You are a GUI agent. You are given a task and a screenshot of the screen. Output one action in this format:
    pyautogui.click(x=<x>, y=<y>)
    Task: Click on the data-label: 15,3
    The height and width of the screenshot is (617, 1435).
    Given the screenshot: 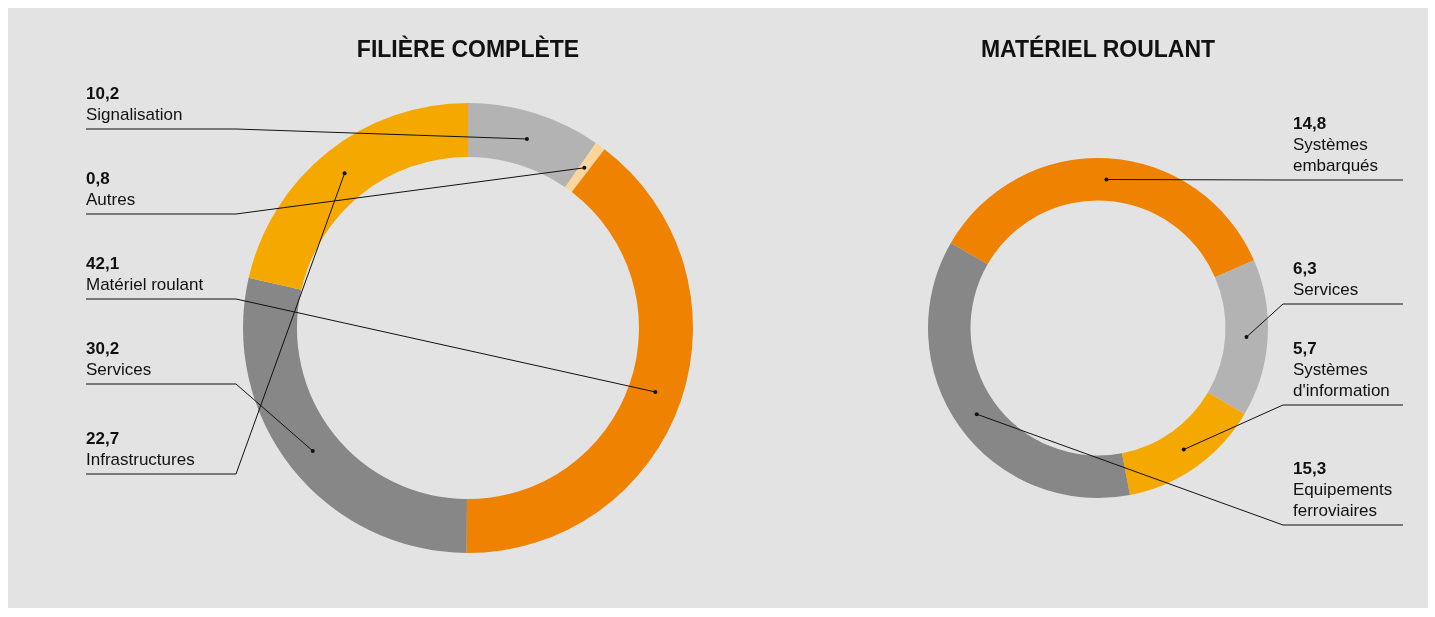 What is the action you would take?
    pyautogui.click(x=1310, y=468)
    